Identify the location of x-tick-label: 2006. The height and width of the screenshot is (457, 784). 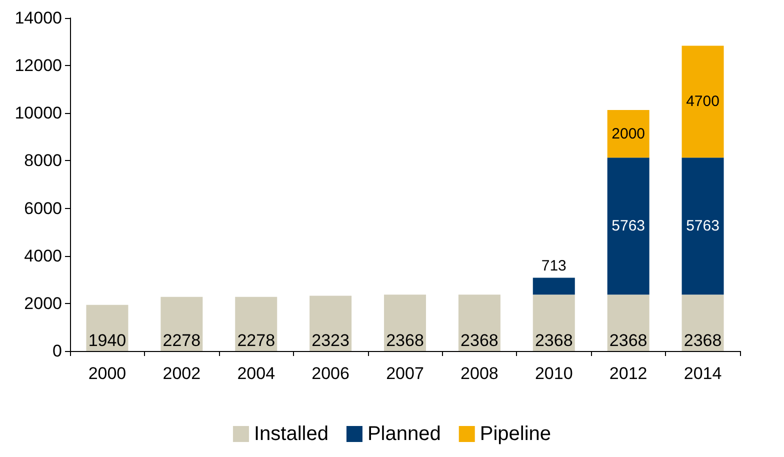
(331, 373).